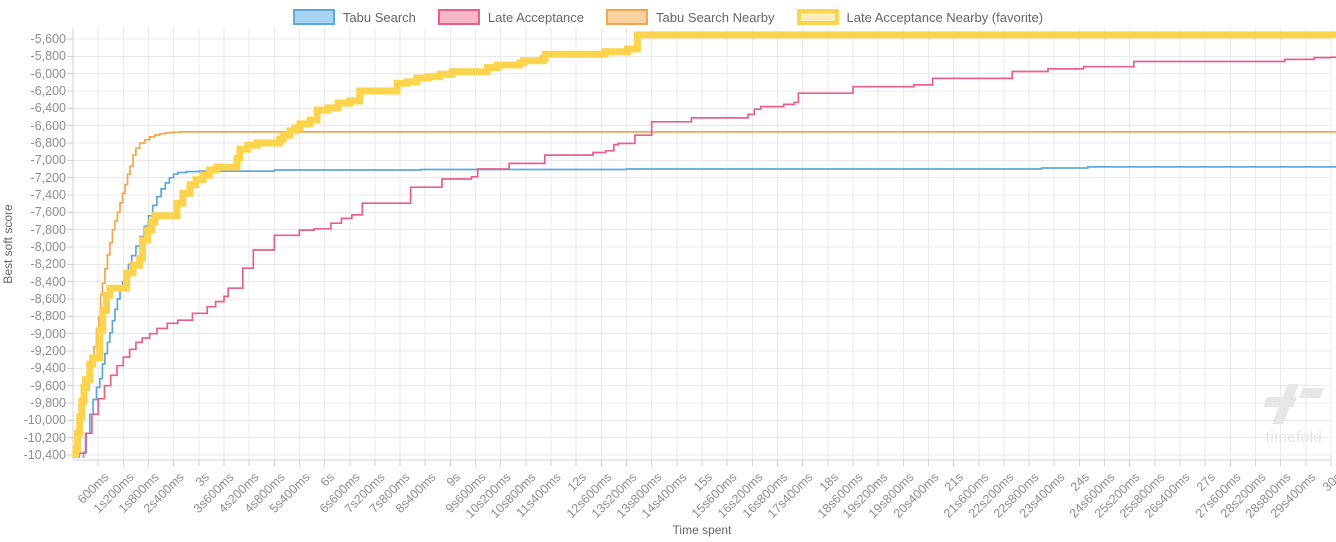 The height and width of the screenshot is (542, 1336). Describe the element at coordinates (48, 56) in the screenshot. I see `y-tick-label: -5,800` at that location.